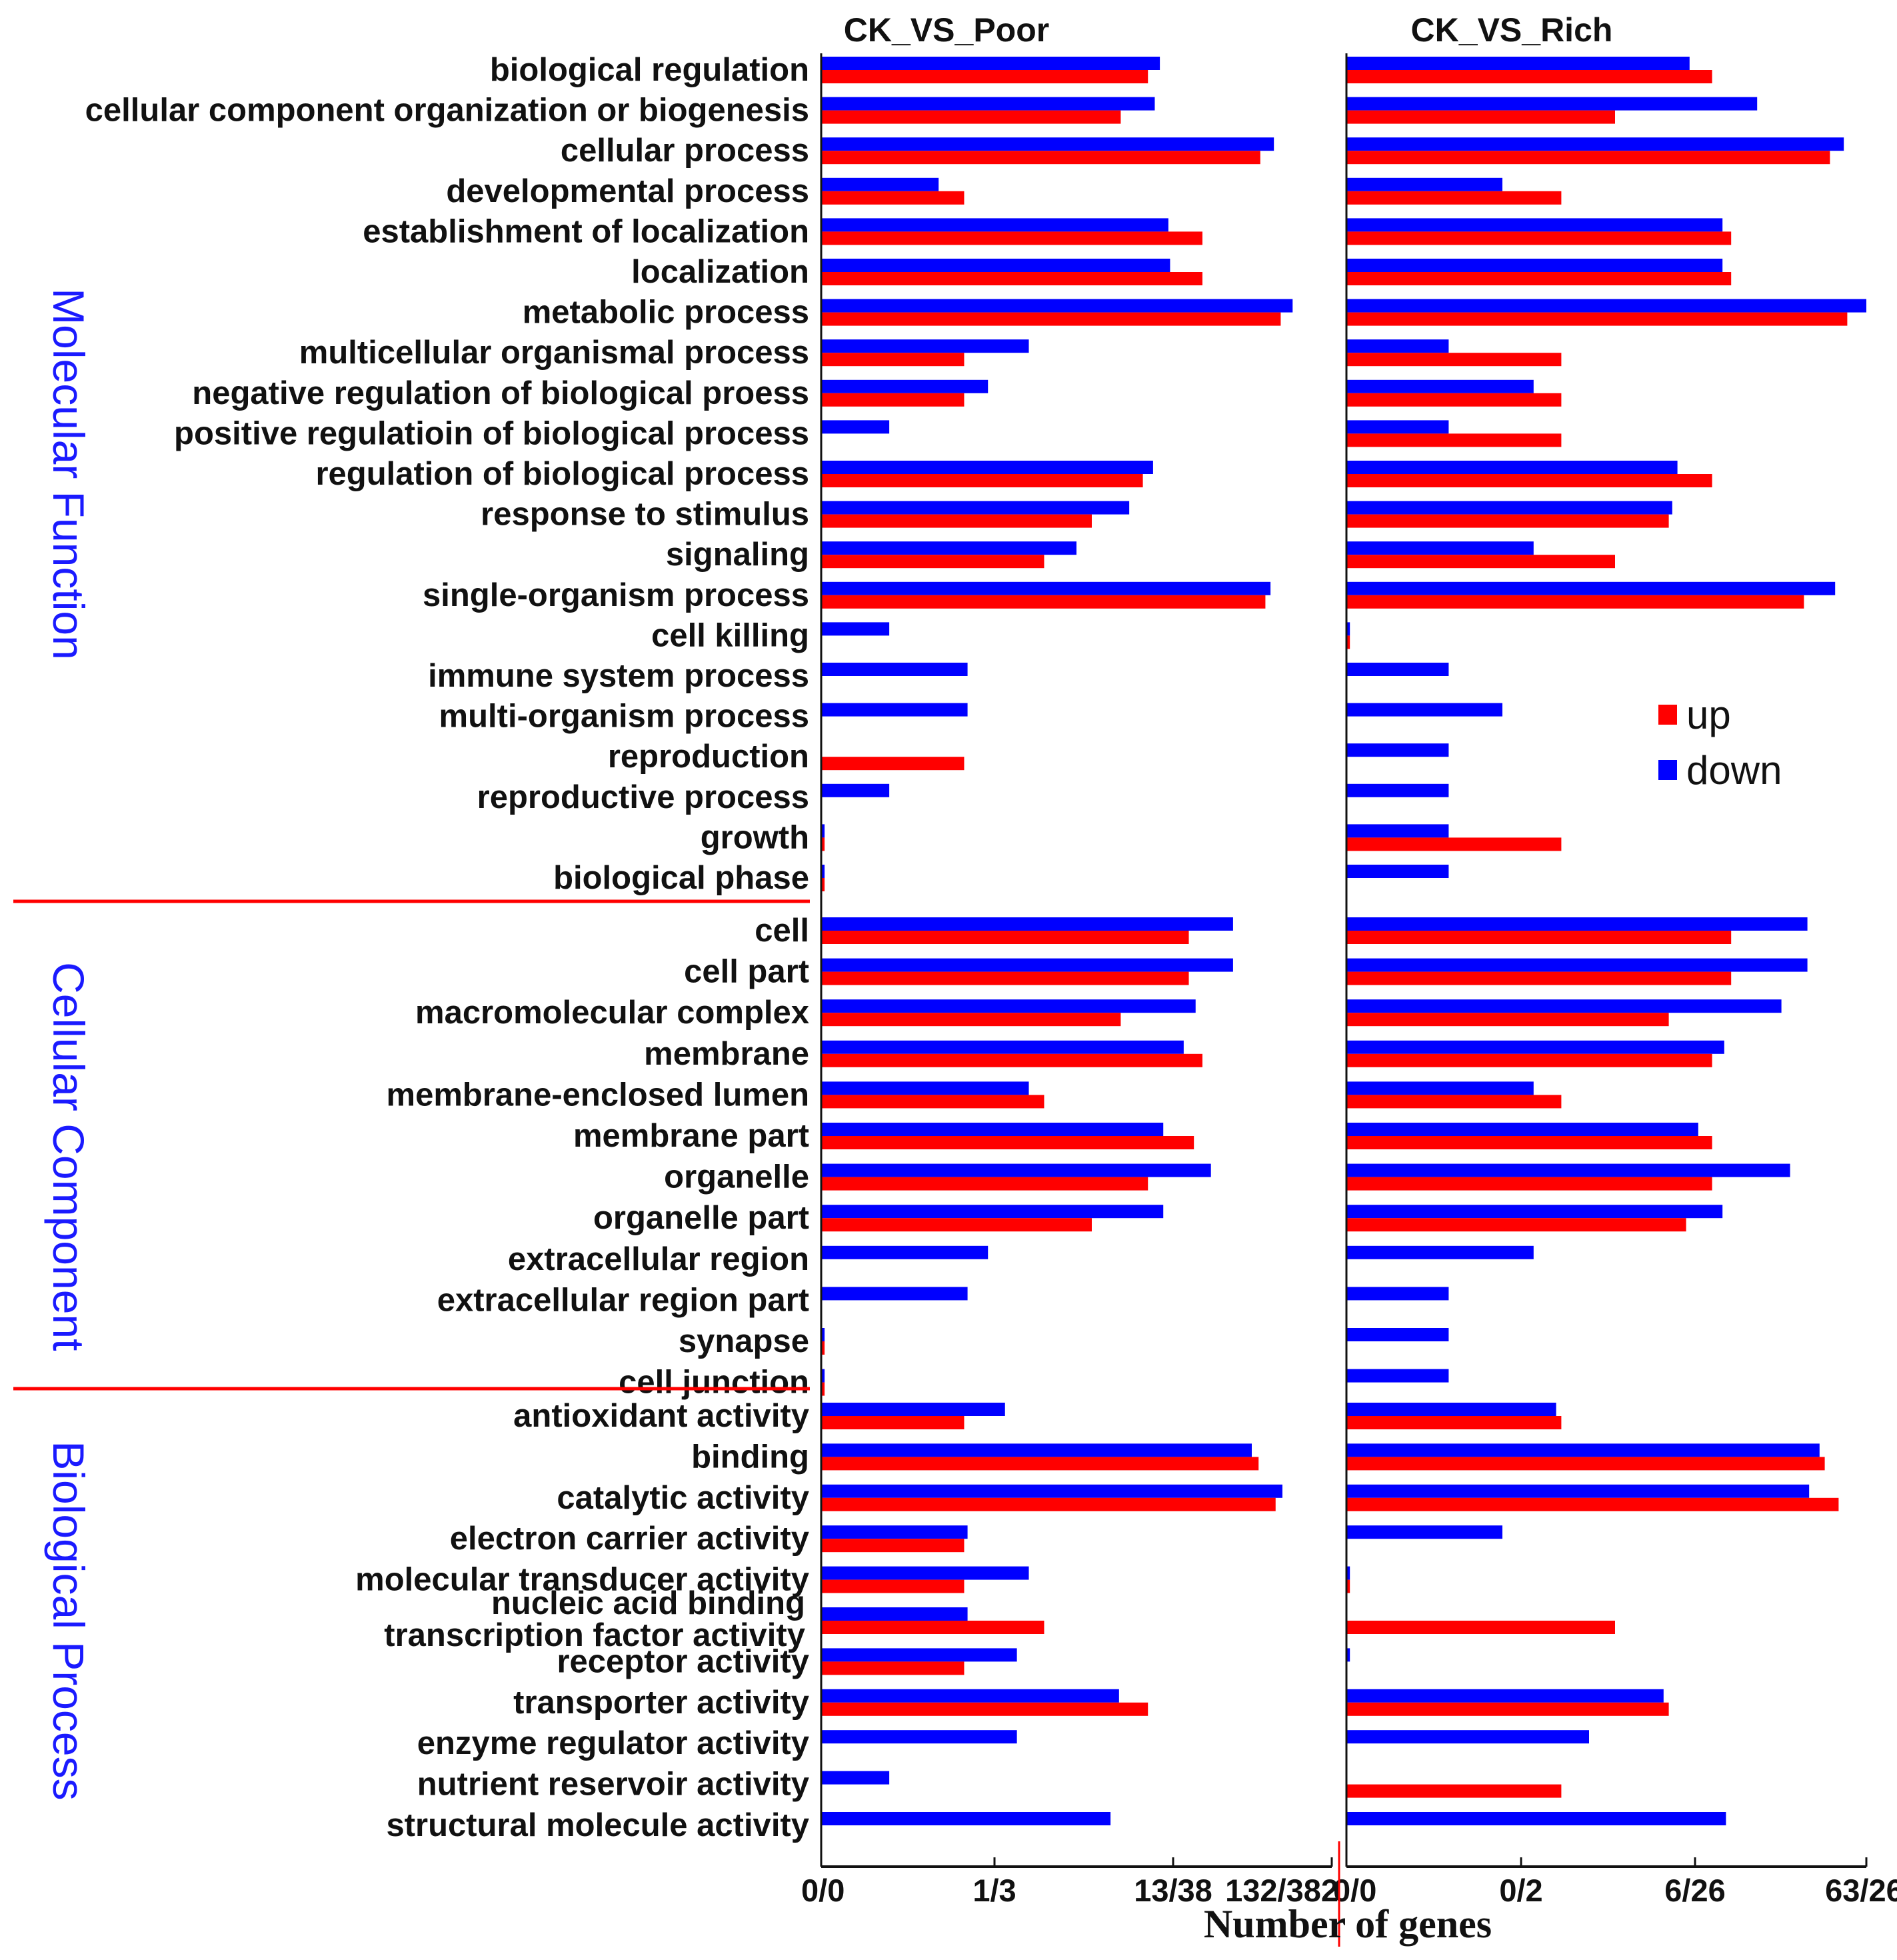 This screenshot has width=1897, height=1960. What do you see at coordinates (643, 797) in the screenshot?
I see `category-label: reproductive process` at bounding box center [643, 797].